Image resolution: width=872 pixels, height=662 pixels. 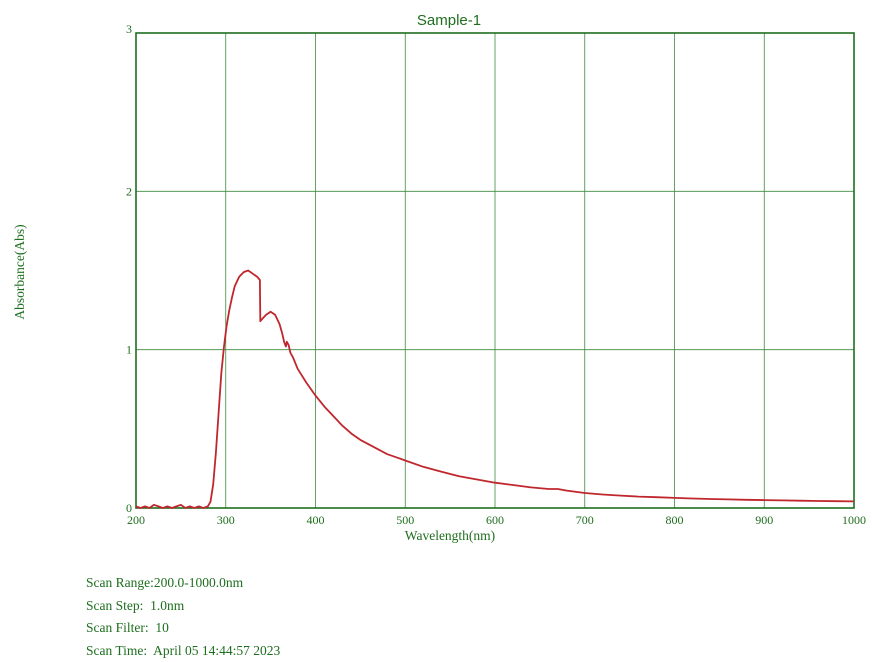 What do you see at coordinates (405, 520) in the screenshot?
I see `x-tick-label: 500` at bounding box center [405, 520].